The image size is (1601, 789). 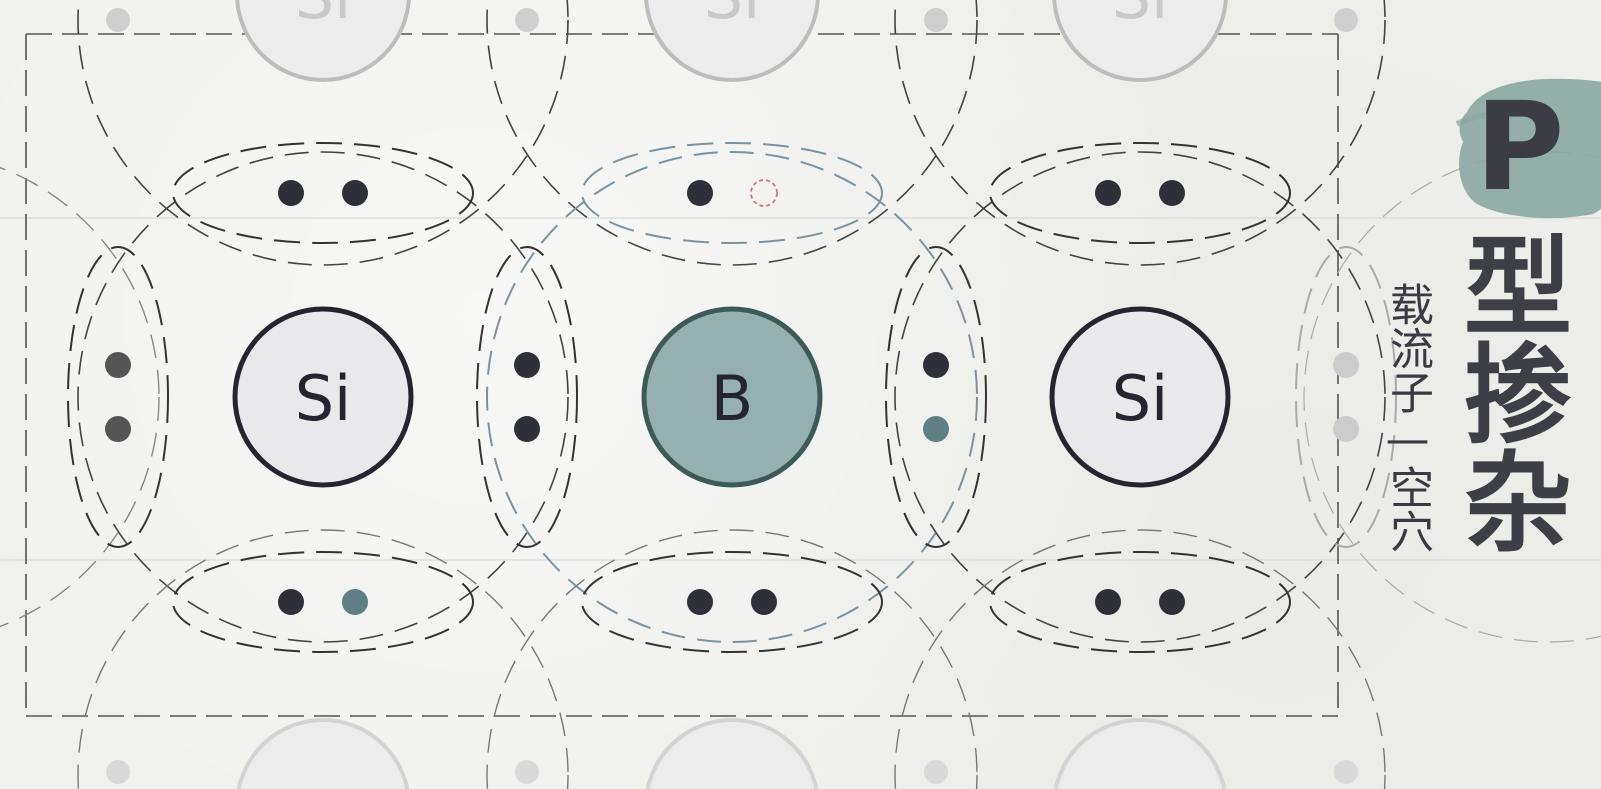 I want to click on title-block: P 型掺杂 载流子—空穴, so click(x=1491, y=370).